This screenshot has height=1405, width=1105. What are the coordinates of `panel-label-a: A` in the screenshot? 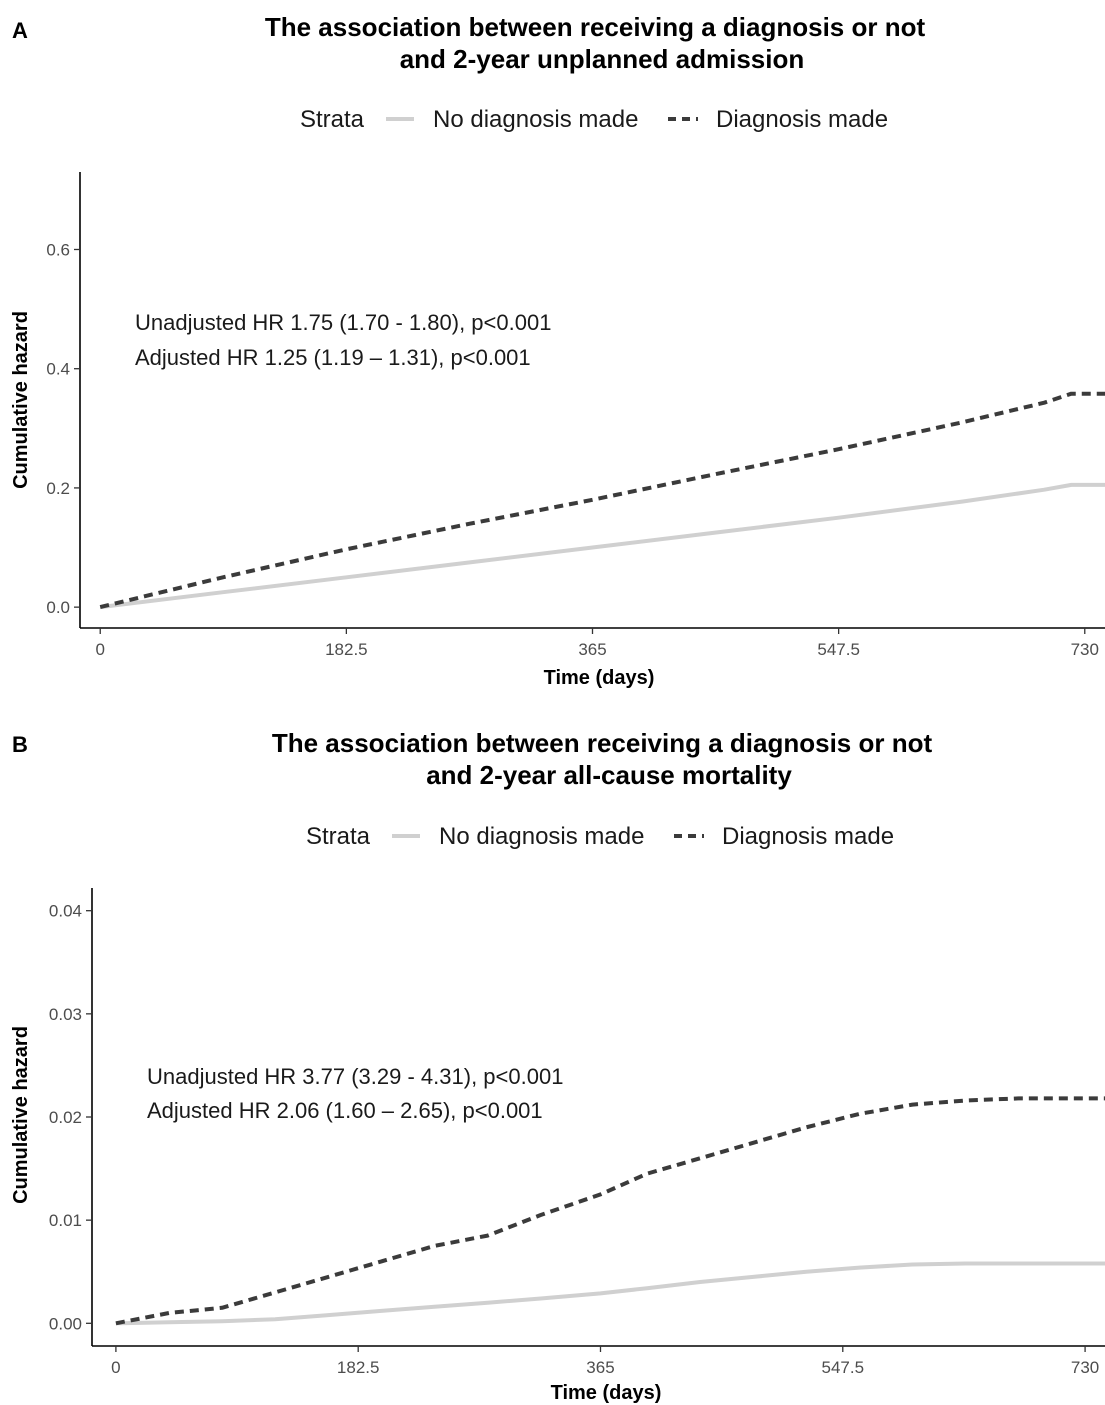 It's located at (20, 30).